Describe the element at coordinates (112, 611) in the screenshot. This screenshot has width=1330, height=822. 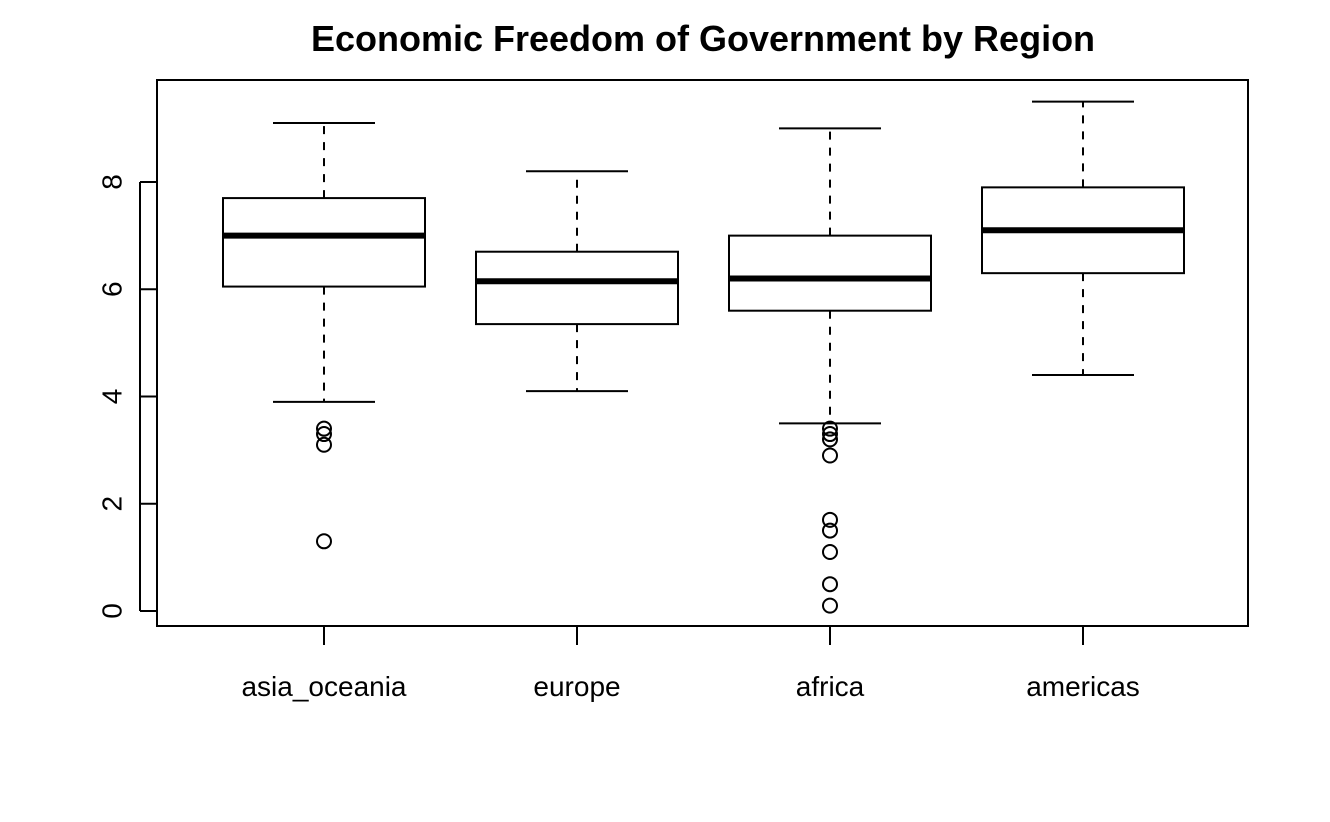
I see `y-tick-label: 0` at that location.